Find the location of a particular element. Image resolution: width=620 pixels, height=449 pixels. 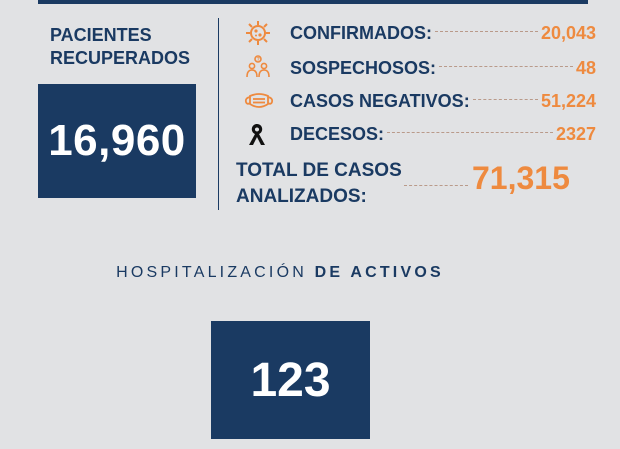

stat-row-negativos: CASOS NEGATIVOS: 51,224 is located at coordinates (420, 101).